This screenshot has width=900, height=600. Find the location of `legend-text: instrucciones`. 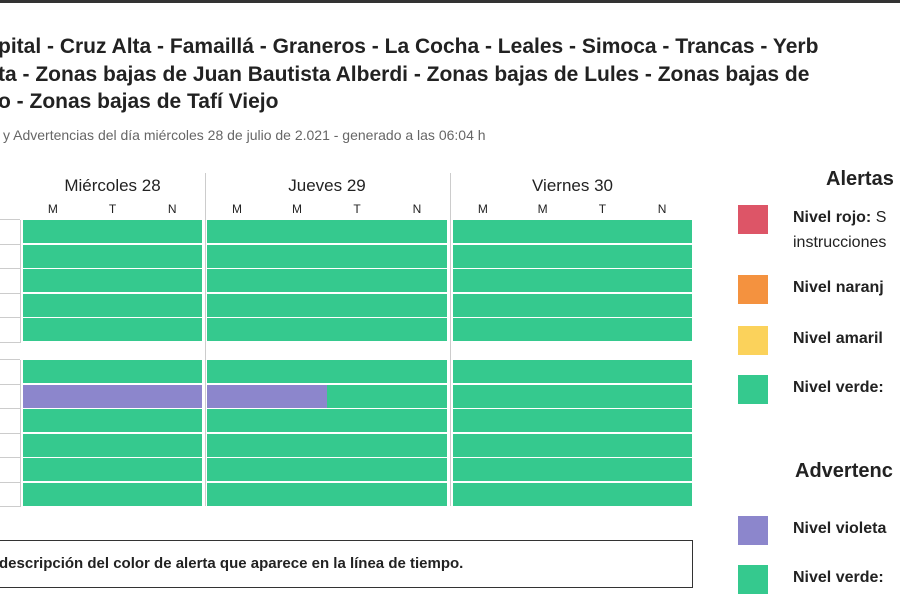

legend-text: instrucciones is located at coordinates (840, 242).